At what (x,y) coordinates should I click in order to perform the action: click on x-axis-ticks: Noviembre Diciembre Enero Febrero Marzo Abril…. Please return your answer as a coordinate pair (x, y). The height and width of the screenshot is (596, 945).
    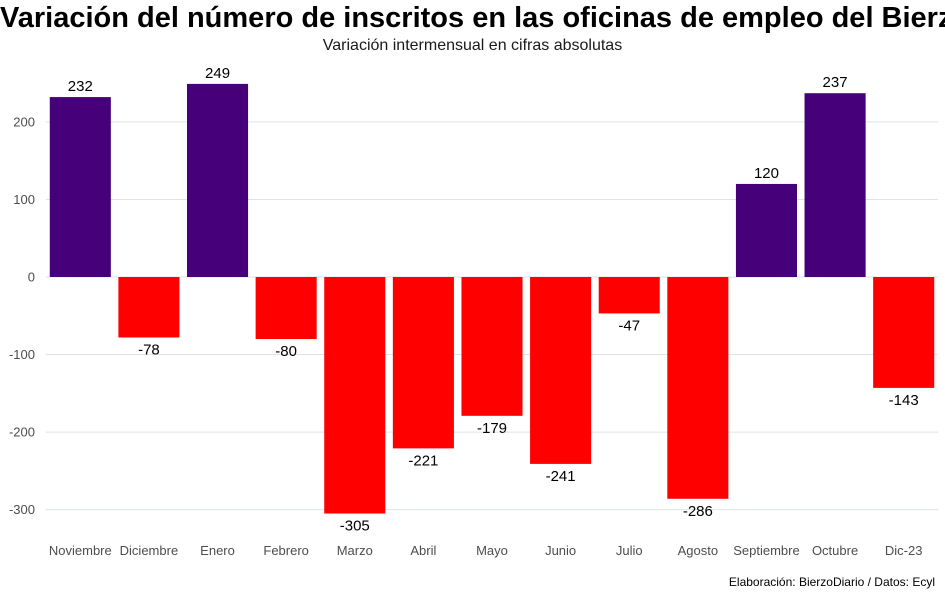
    Looking at the image, I should click on (486, 550).